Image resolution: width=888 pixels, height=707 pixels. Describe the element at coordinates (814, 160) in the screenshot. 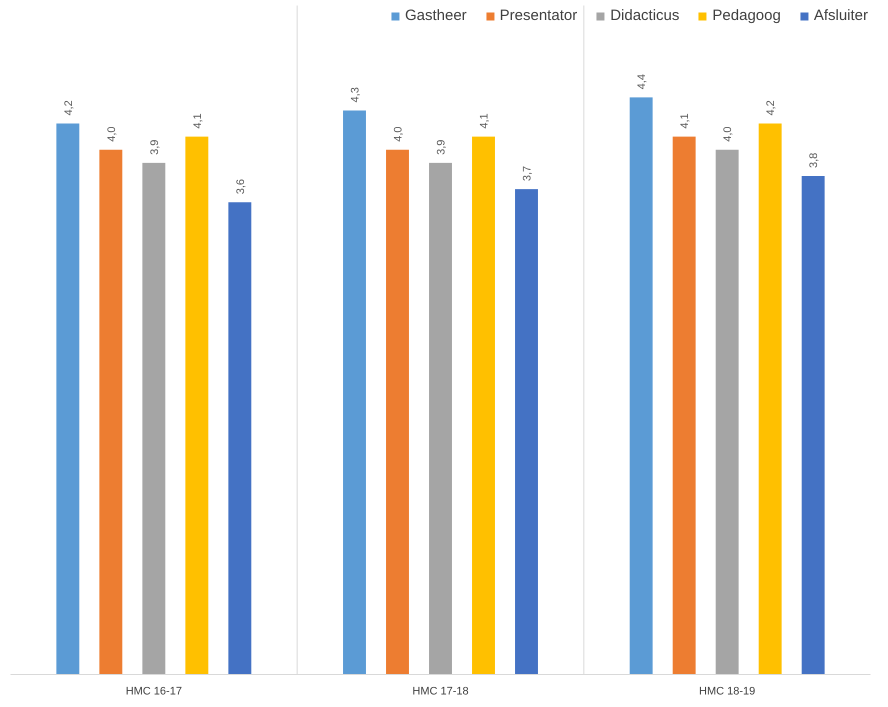

I see `data-label: 3,8` at that location.